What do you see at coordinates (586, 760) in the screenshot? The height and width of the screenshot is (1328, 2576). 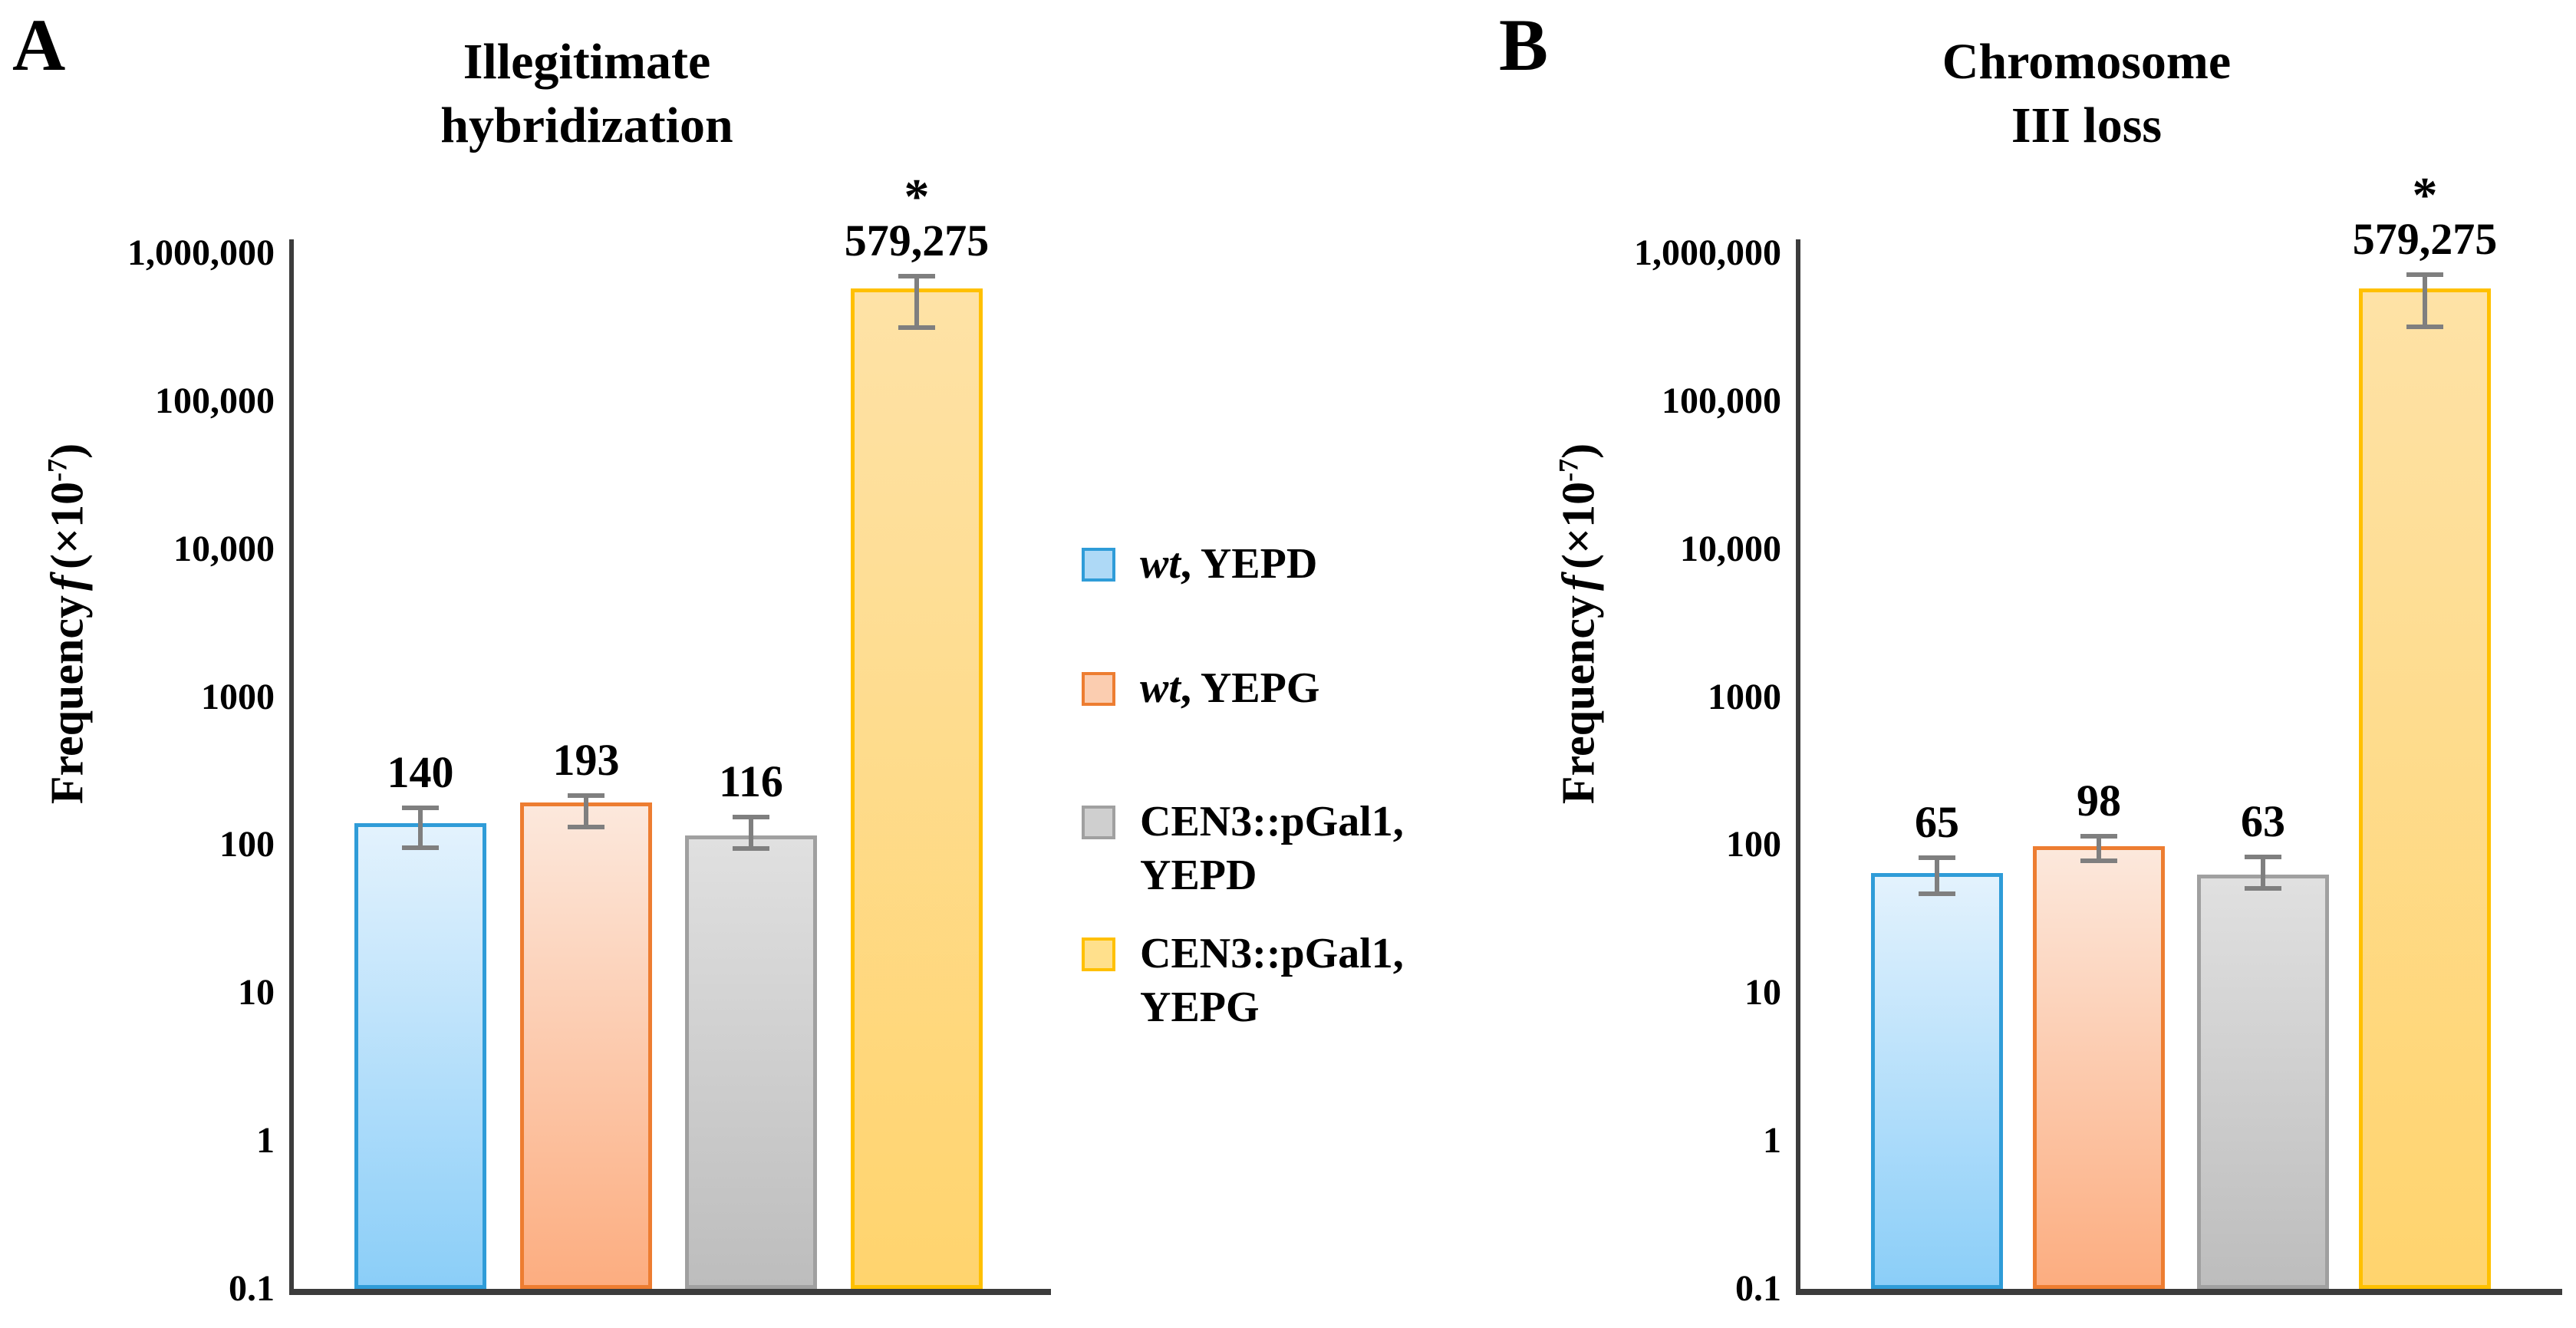 I see `bar-value-label: 193` at bounding box center [586, 760].